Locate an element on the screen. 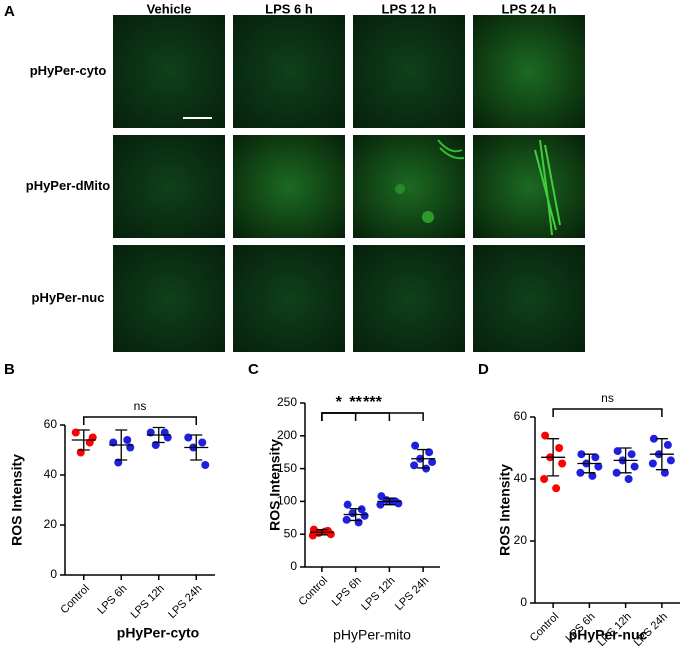  x-axis-title: pHyPer-nuc is located at coordinates (608, 635).